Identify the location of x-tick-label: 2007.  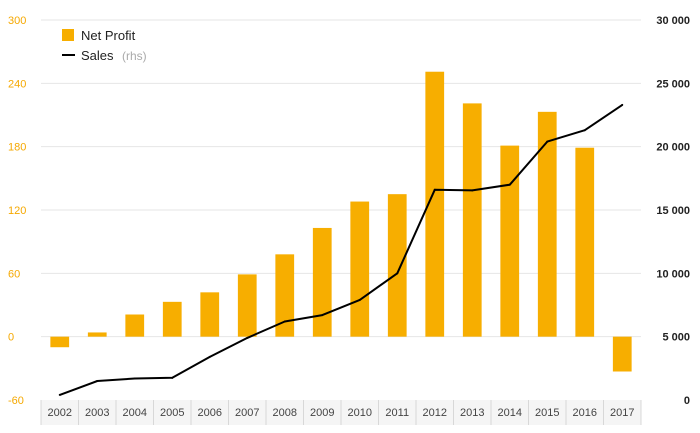
(247, 413).